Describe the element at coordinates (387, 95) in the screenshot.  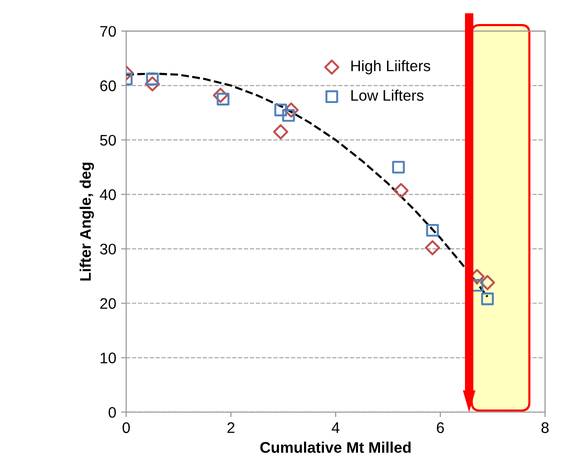
I see `legend-label: Low Lifters` at that location.